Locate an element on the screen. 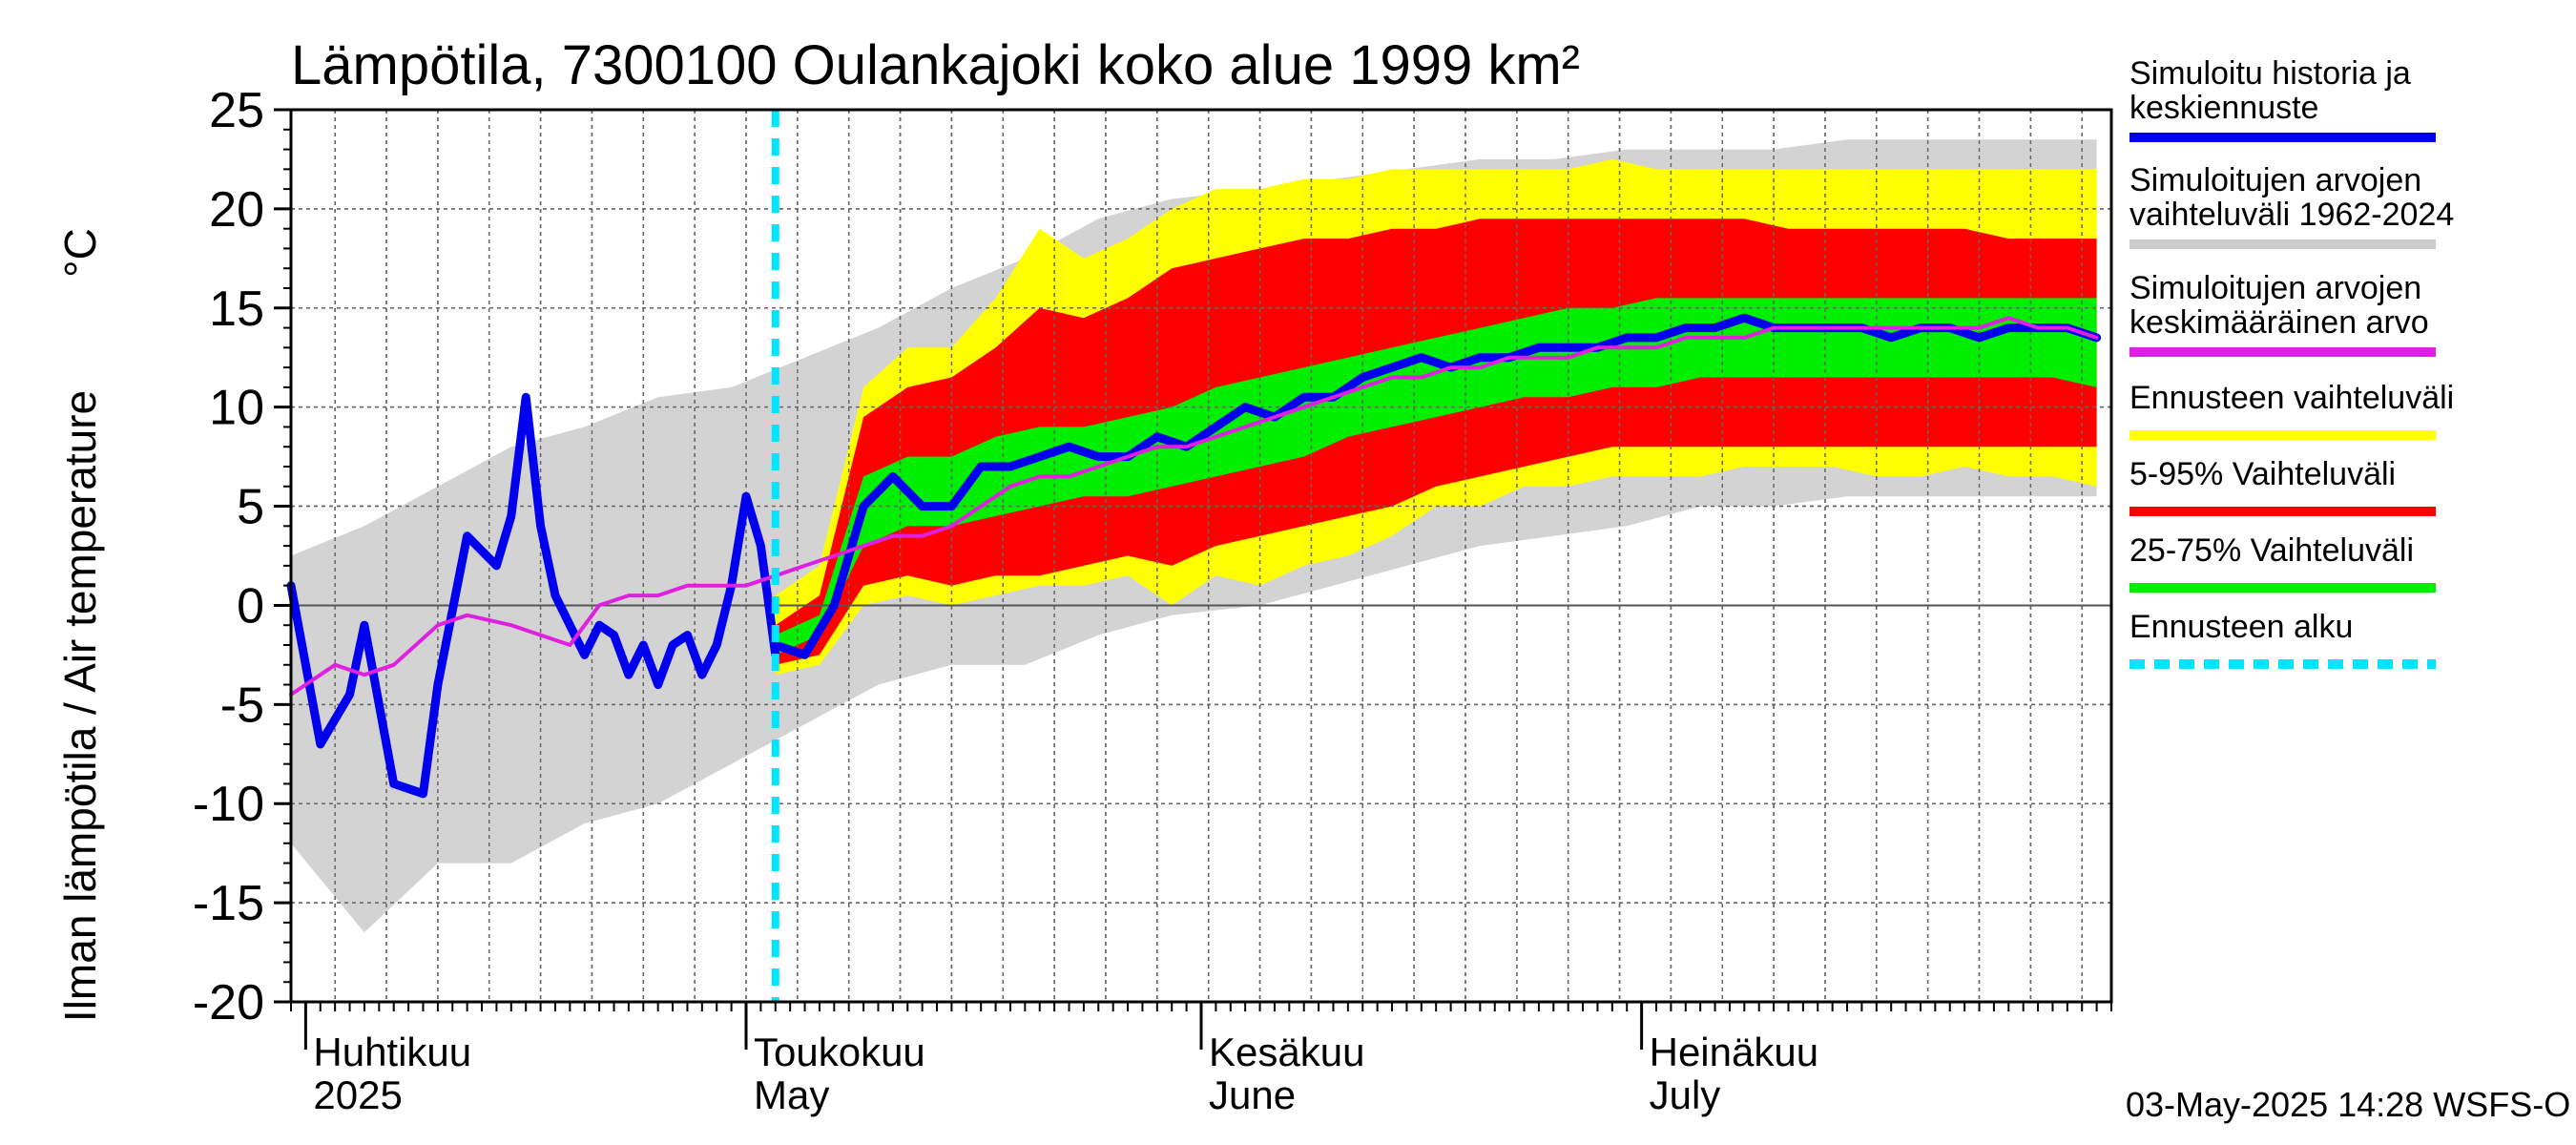 This screenshot has height=1145, width=2576. x-month-sublabel: June is located at coordinates (1252, 1094).